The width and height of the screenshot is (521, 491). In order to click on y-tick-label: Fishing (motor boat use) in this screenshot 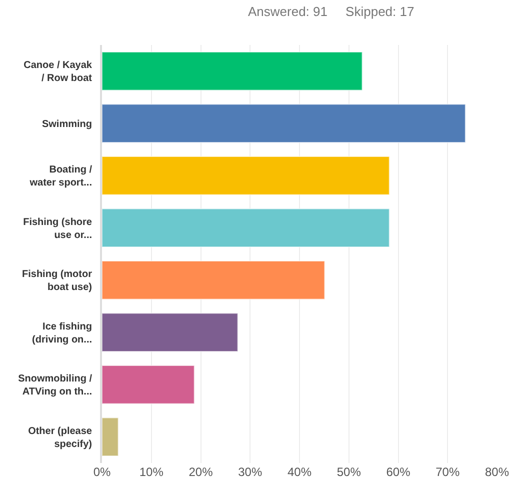, I will do `click(57, 281)`.